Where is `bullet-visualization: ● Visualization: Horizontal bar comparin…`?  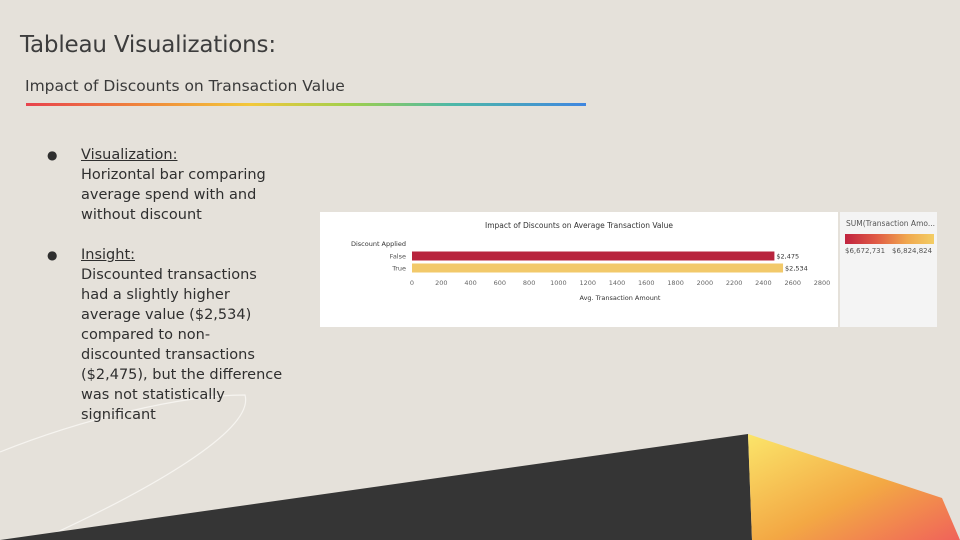 bullet-visualization: ● Visualization: Horizontal bar comparin… is located at coordinates (165, 185).